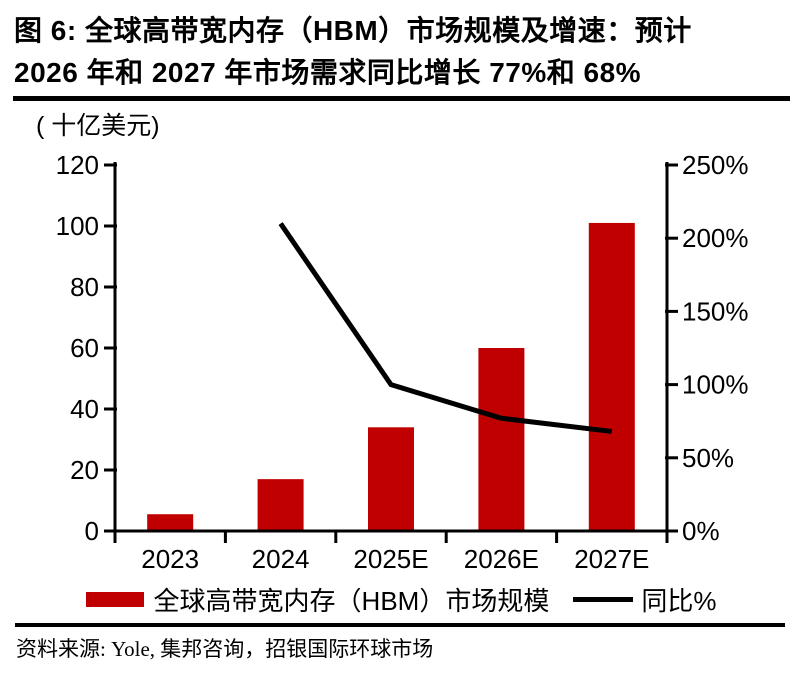 Image resolution: width=802 pixels, height=678 pixels. I want to click on x-category-label: 2026E, so click(501, 559).